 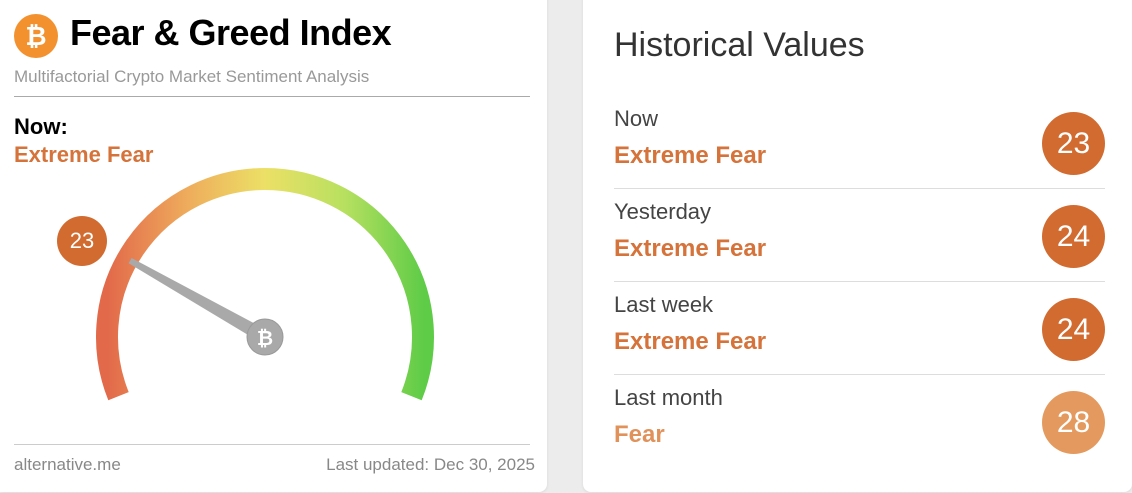 I want to click on gauge-arc, so click(x=265, y=284).